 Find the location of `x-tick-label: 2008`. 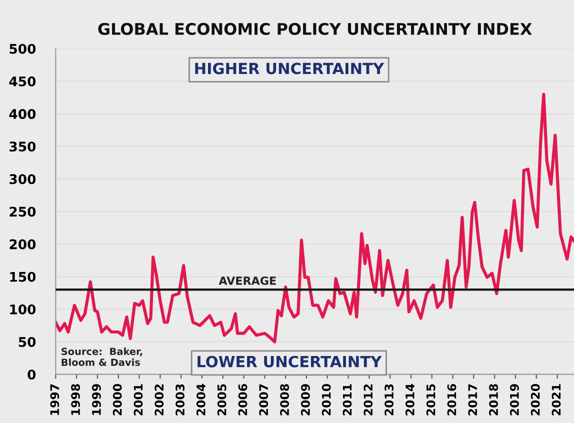

x-tick-label: 2008 is located at coordinates (285, 400).